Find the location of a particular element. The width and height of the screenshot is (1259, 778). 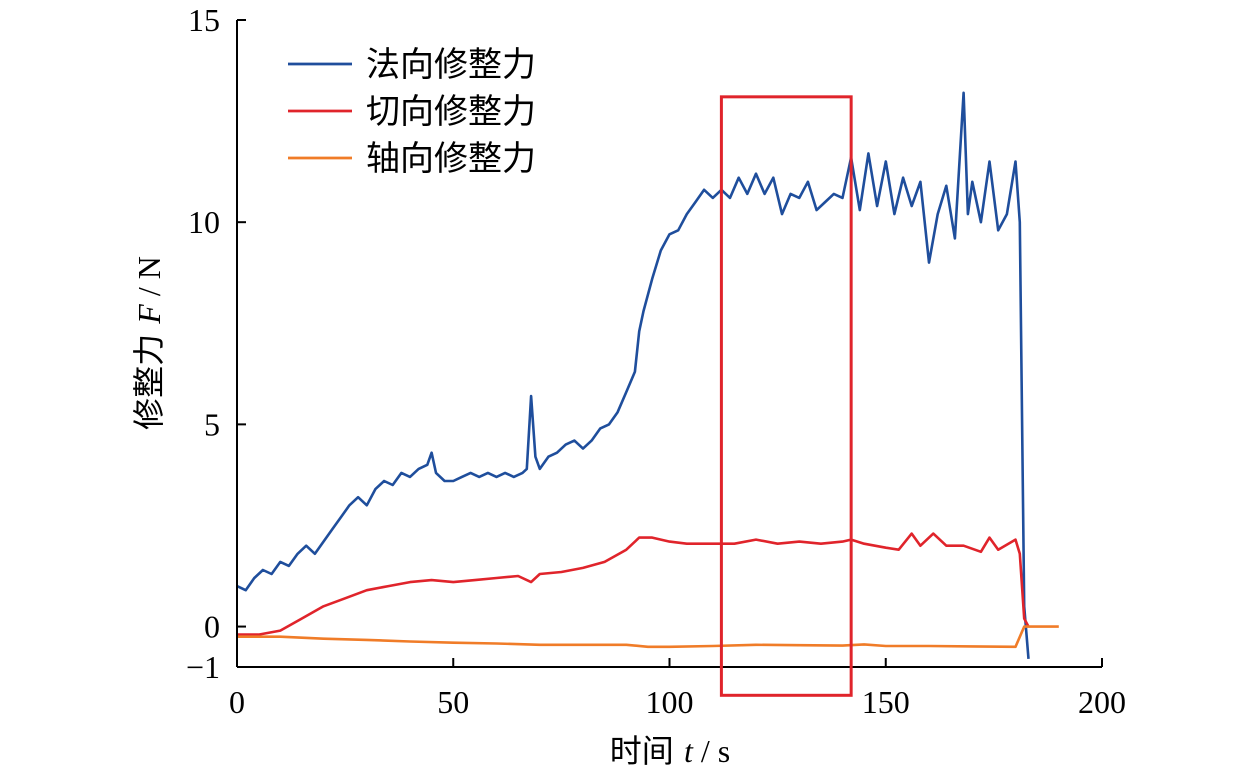

x-tick-label: 100 is located at coordinates (670, 702).